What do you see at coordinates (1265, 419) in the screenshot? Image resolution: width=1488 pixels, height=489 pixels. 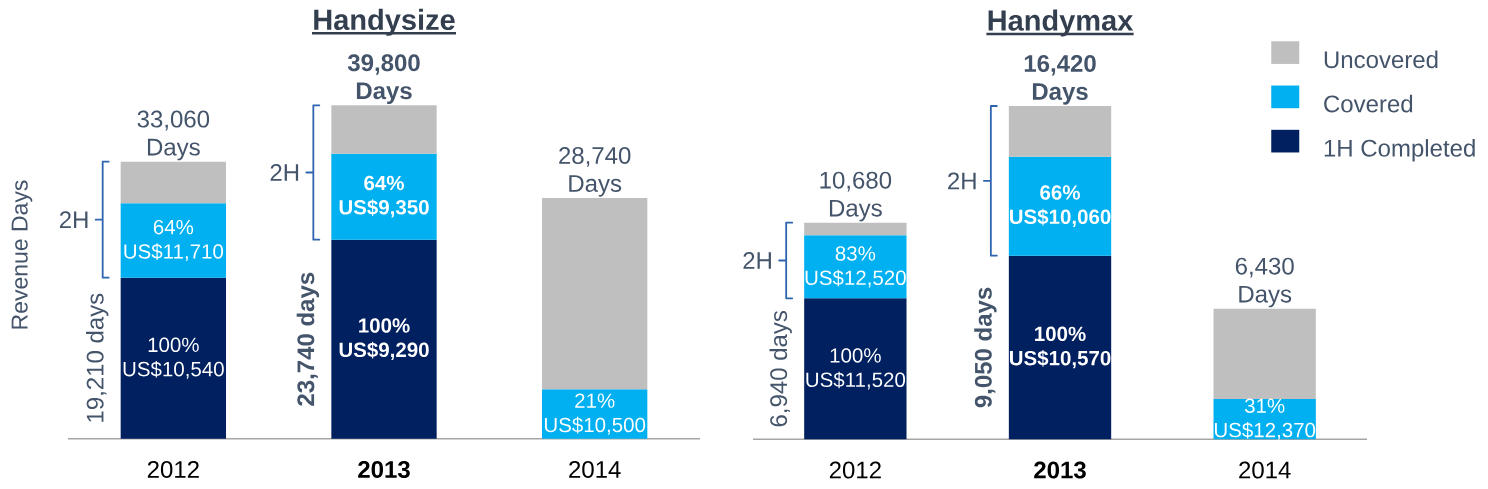 I see `annotation: 31% US$12,370` at bounding box center [1265, 419].